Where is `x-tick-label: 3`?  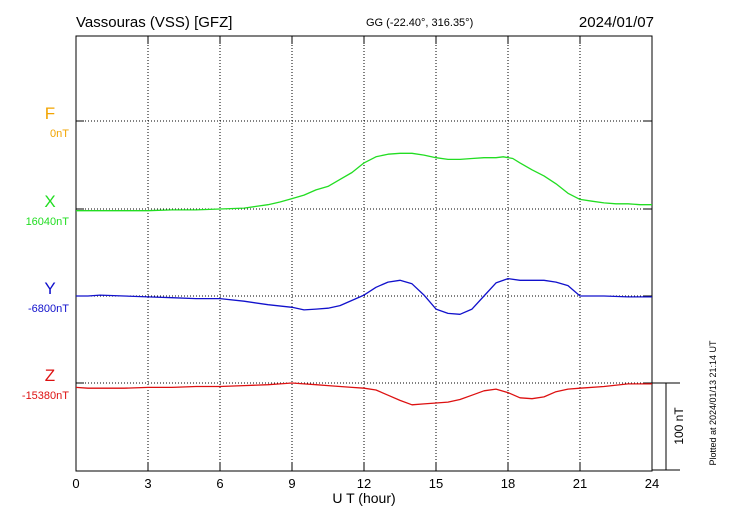 x-tick-label: 3 is located at coordinates (147, 483).